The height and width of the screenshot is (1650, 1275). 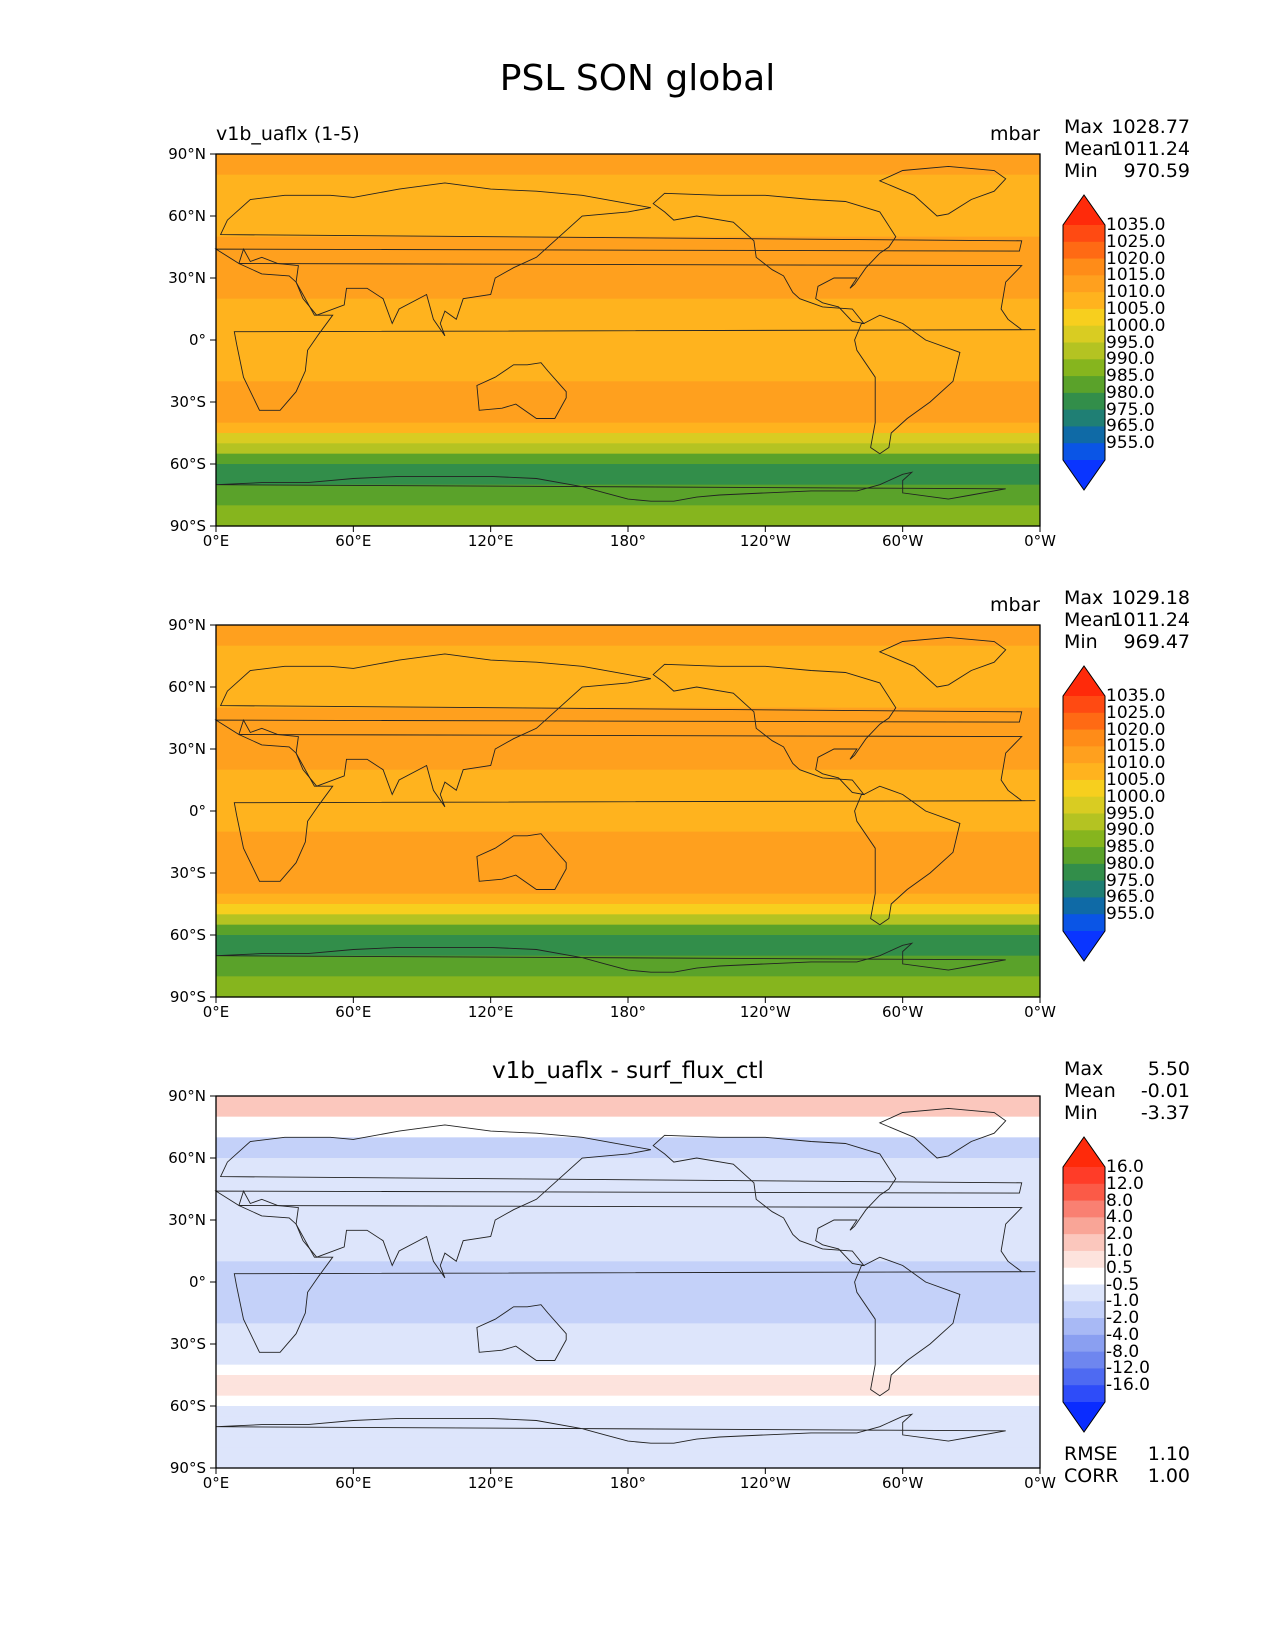 What do you see at coordinates (1125, 1167) in the screenshot?
I see `colorbar-label: 16.0` at bounding box center [1125, 1167].